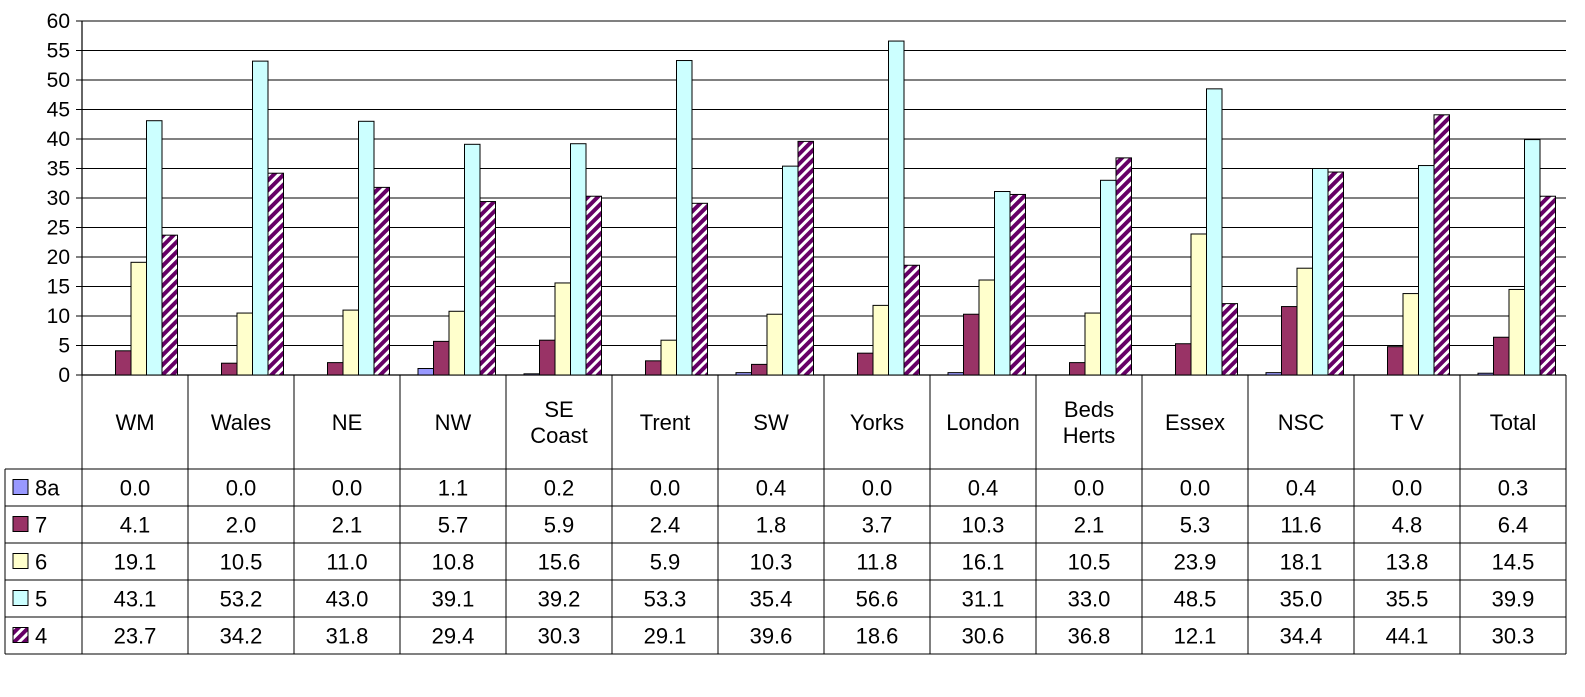  Describe the element at coordinates (58, 139) in the screenshot. I see `y-tick-label: 40` at that location.